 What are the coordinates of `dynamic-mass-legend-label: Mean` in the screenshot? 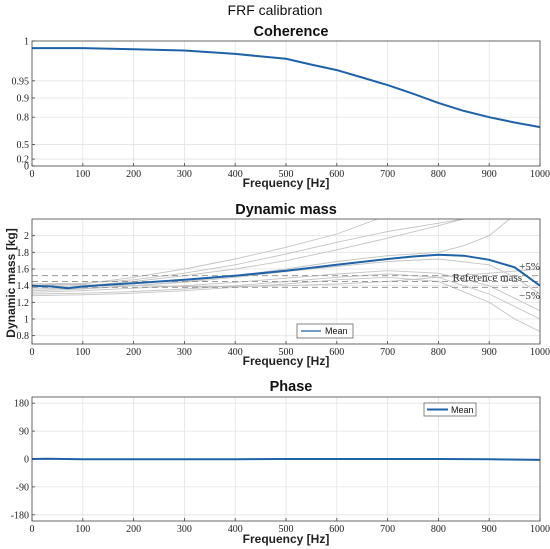 It's located at (336, 331).